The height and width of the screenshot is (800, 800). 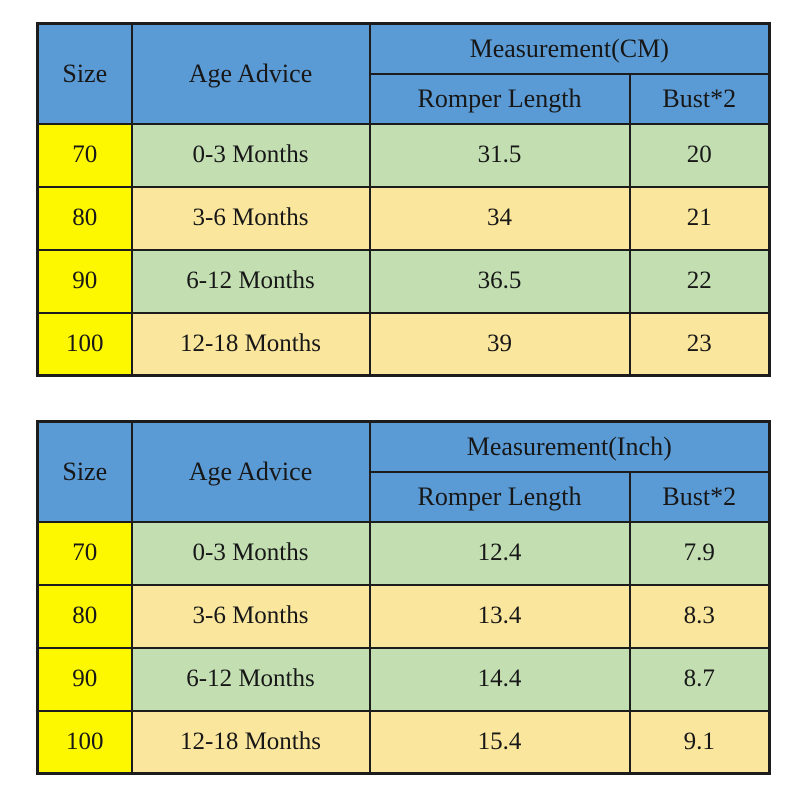 What do you see at coordinates (499, 344) in the screenshot?
I see `cell-romper: 39` at bounding box center [499, 344].